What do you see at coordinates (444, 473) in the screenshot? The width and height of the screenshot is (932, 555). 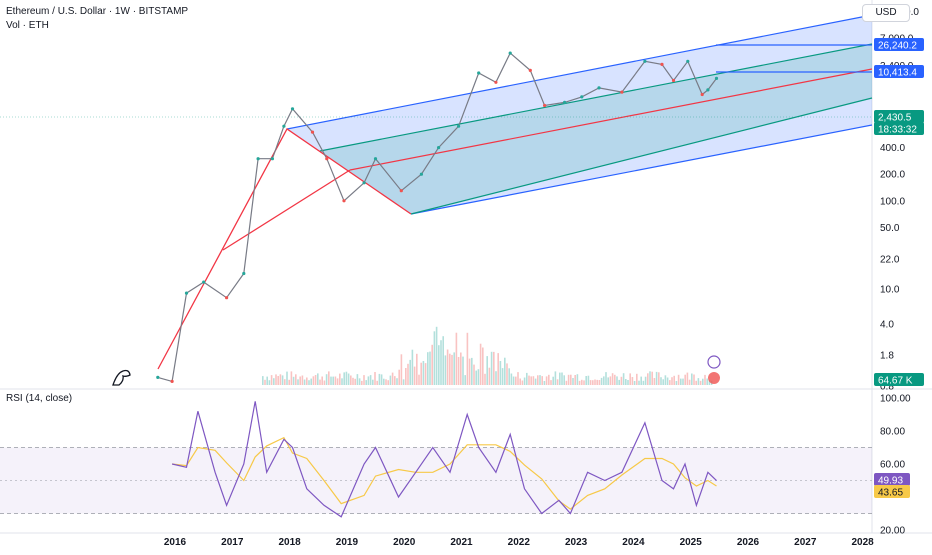 I see `rsi-ma-line` at bounding box center [444, 473].